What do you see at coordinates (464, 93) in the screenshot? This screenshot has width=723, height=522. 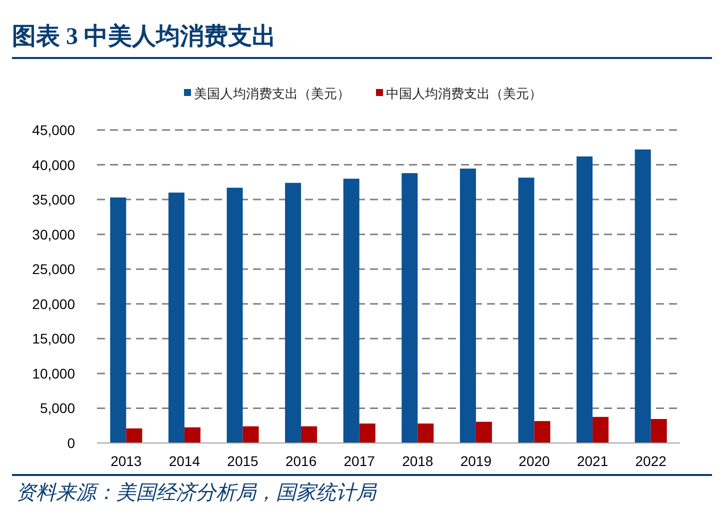 I see `legend-label: 中国人均消费支出（美元）` at bounding box center [464, 93].